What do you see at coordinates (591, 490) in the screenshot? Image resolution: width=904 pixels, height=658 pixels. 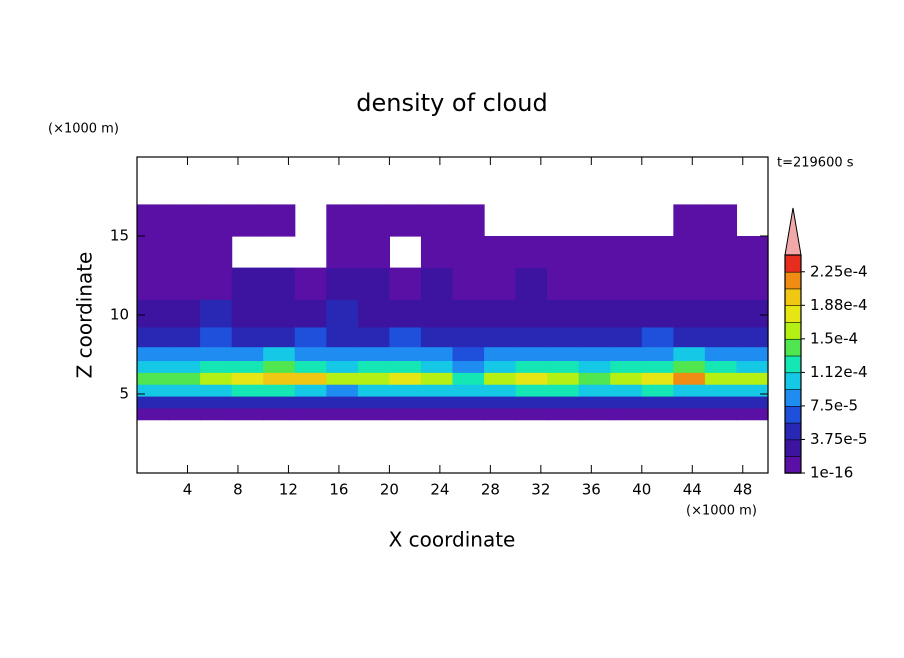 I see `x-tick-label: 36` at bounding box center [591, 490].